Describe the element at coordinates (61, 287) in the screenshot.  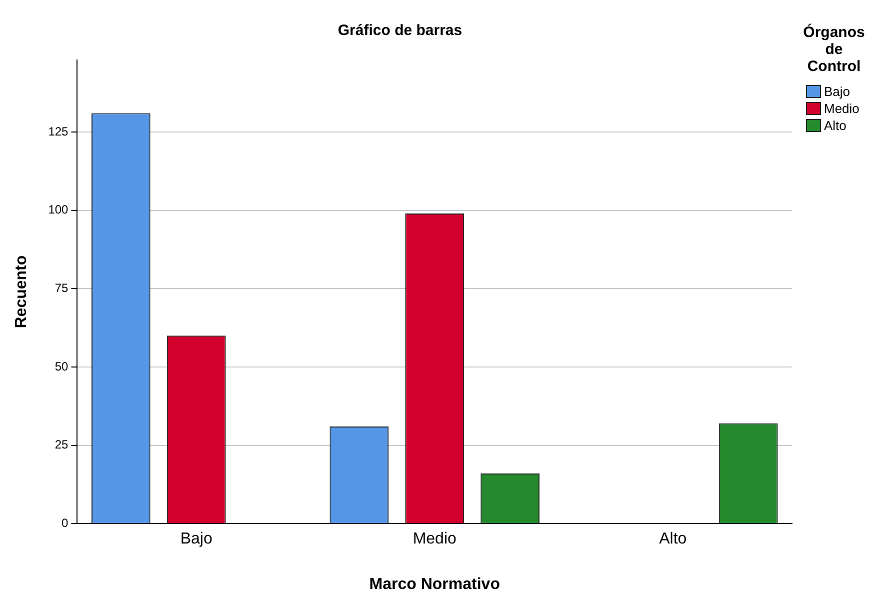
I see `y-tick-label: 75` at that location.